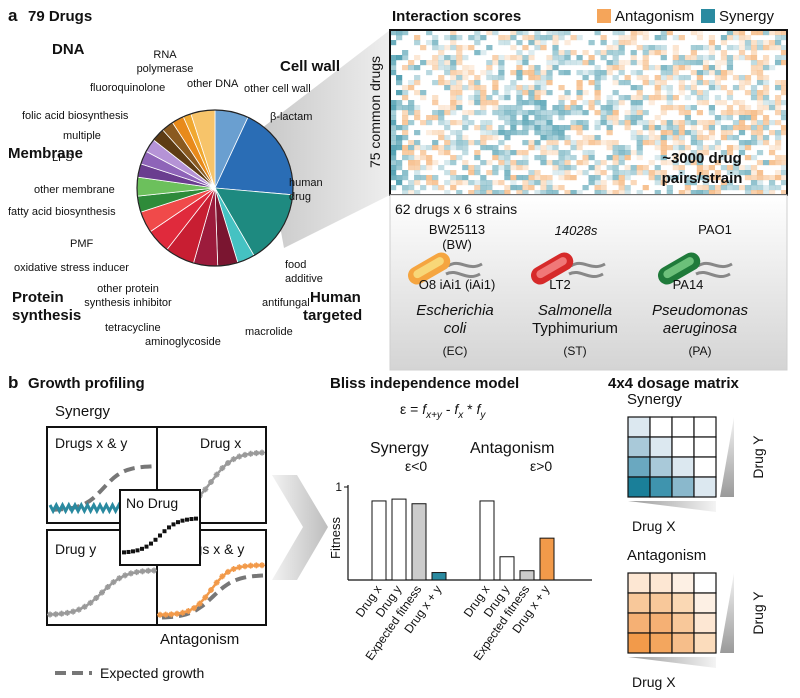 The image size is (800, 698). What do you see at coordinates (411, 409) in the screenshot?
I see `formula-part: ε =` at bounding box center [411, 409].